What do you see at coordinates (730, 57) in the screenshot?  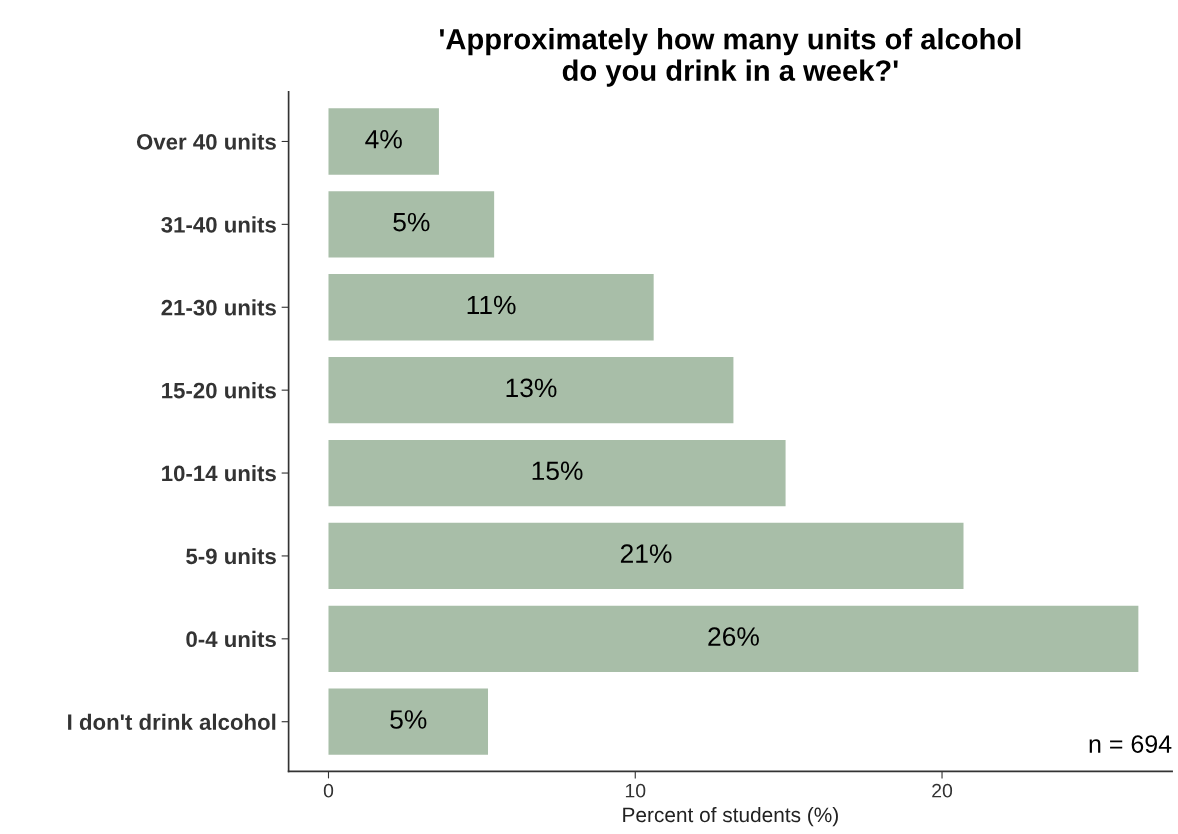 I see `chart-title: 'Approximately how many units of alcohol do you drink in a week?'` at bounding box center [730, 57].